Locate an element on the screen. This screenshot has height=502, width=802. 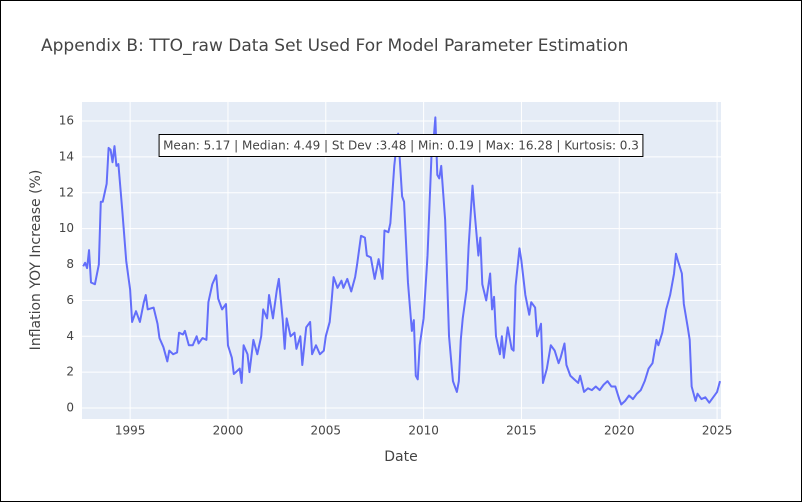
y-tick-label: 2 is located at coordinates (70, 372).